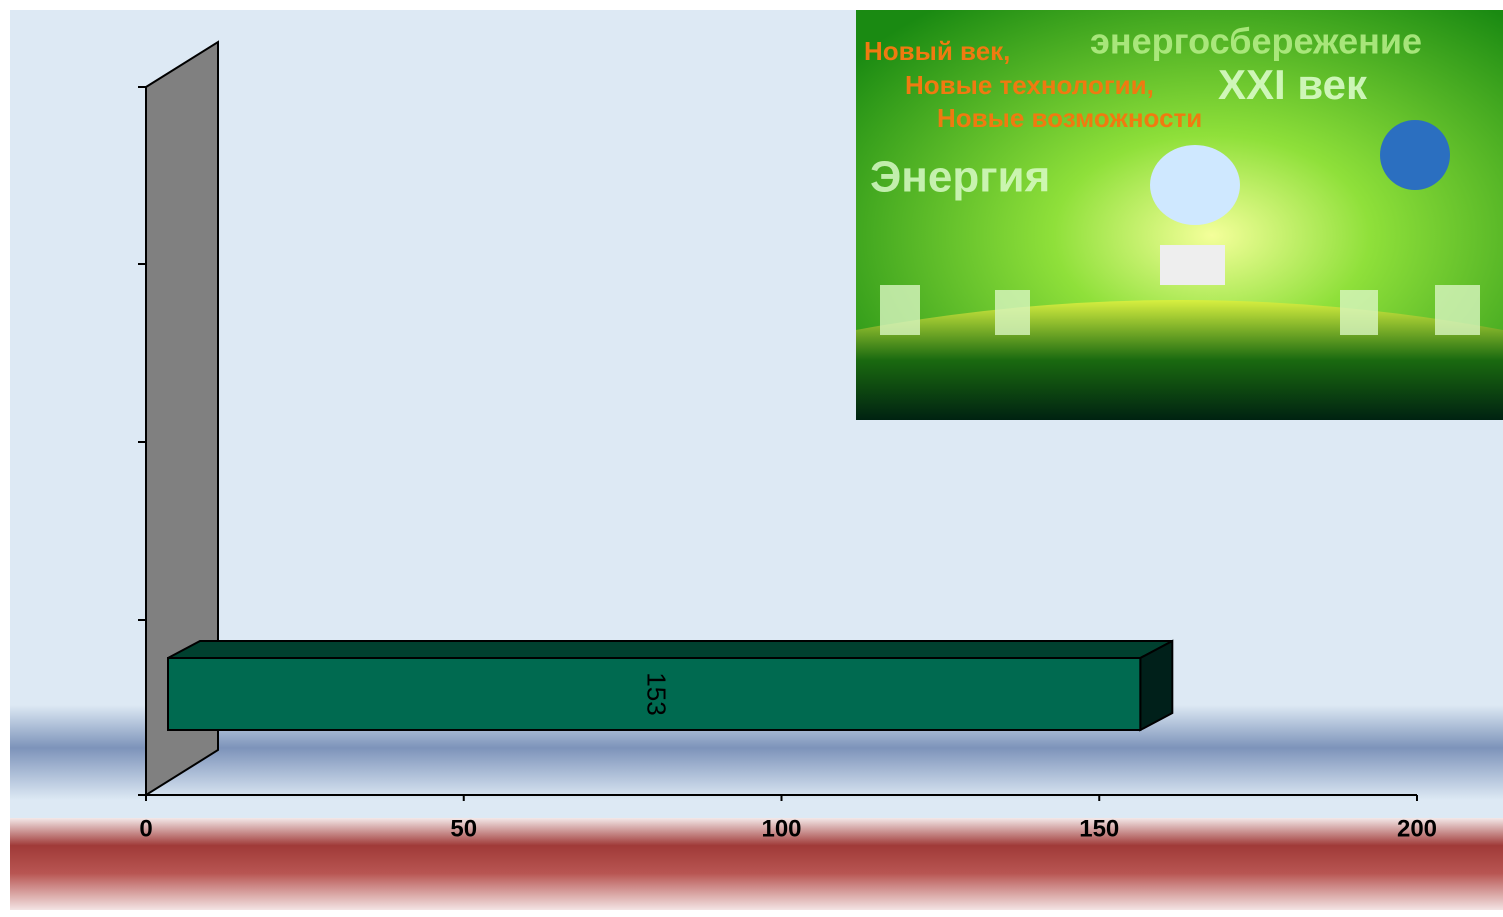  Describe the element at coordinates (937, 51) in the screenshot. I see `banner-text: Новый век,` at that location.